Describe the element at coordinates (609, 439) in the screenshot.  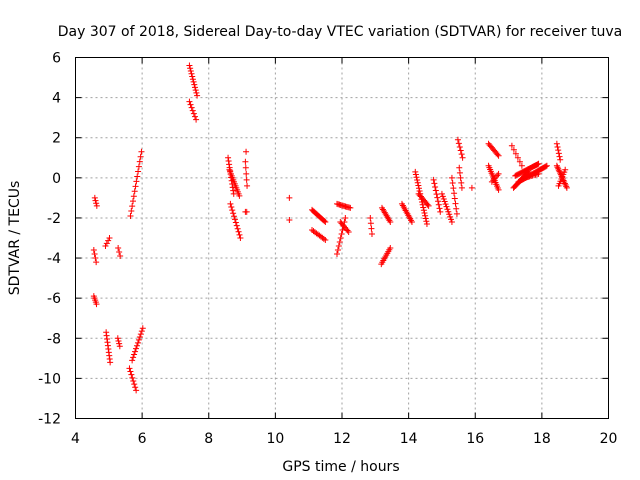
I see `x-tick-label: 20` at that location.